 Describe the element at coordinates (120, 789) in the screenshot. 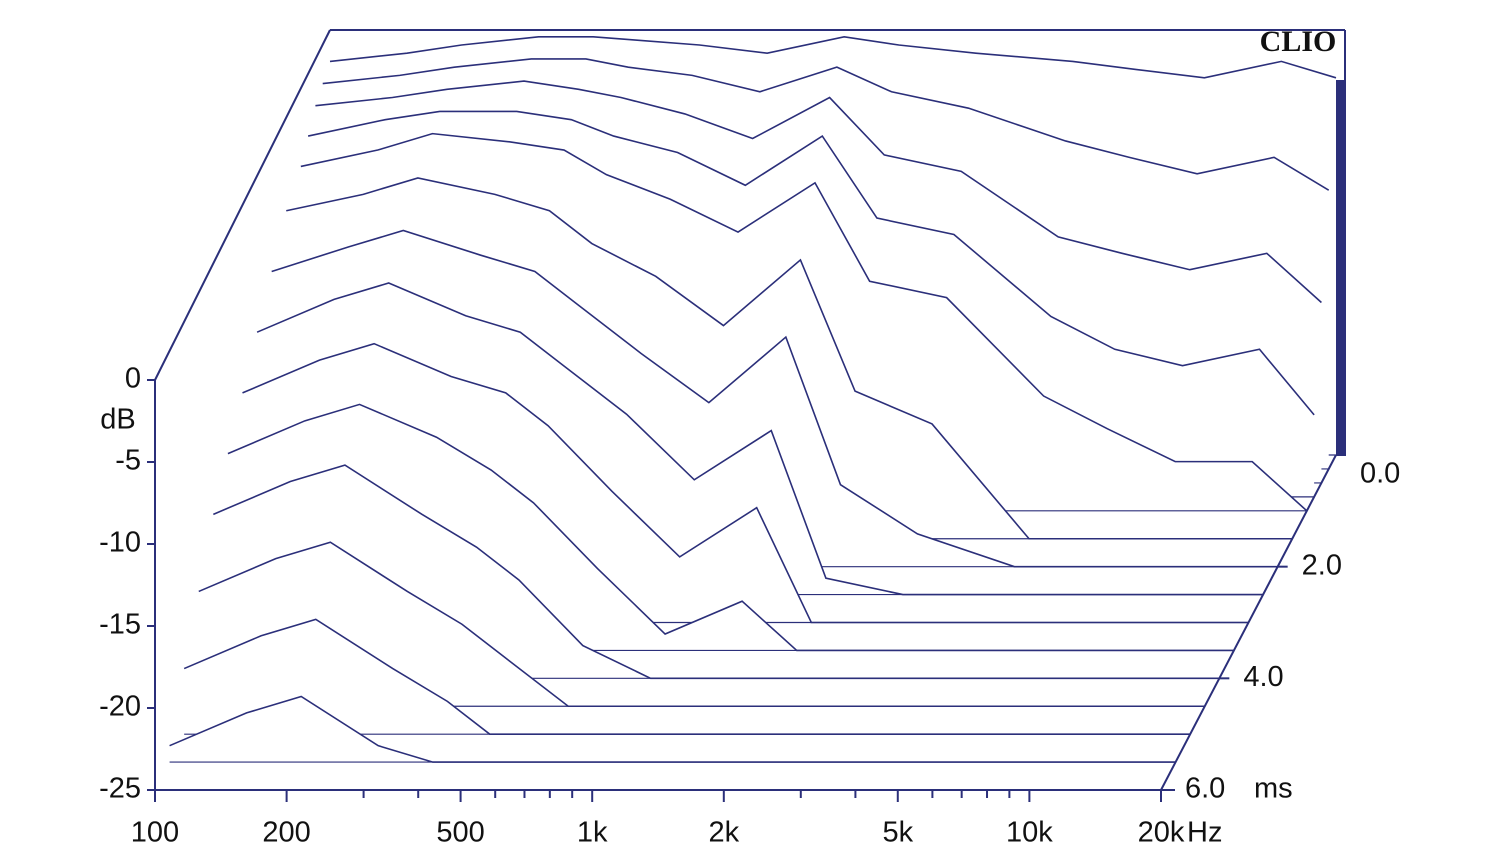

I see `y-tick-label: -25` at that location.